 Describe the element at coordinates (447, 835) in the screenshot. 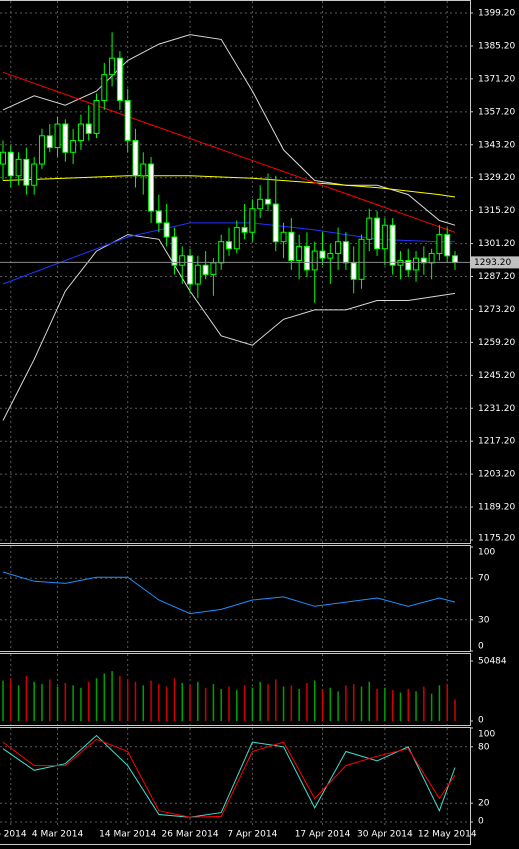

I see `x-tick-label: 12 May 2014` at that location.